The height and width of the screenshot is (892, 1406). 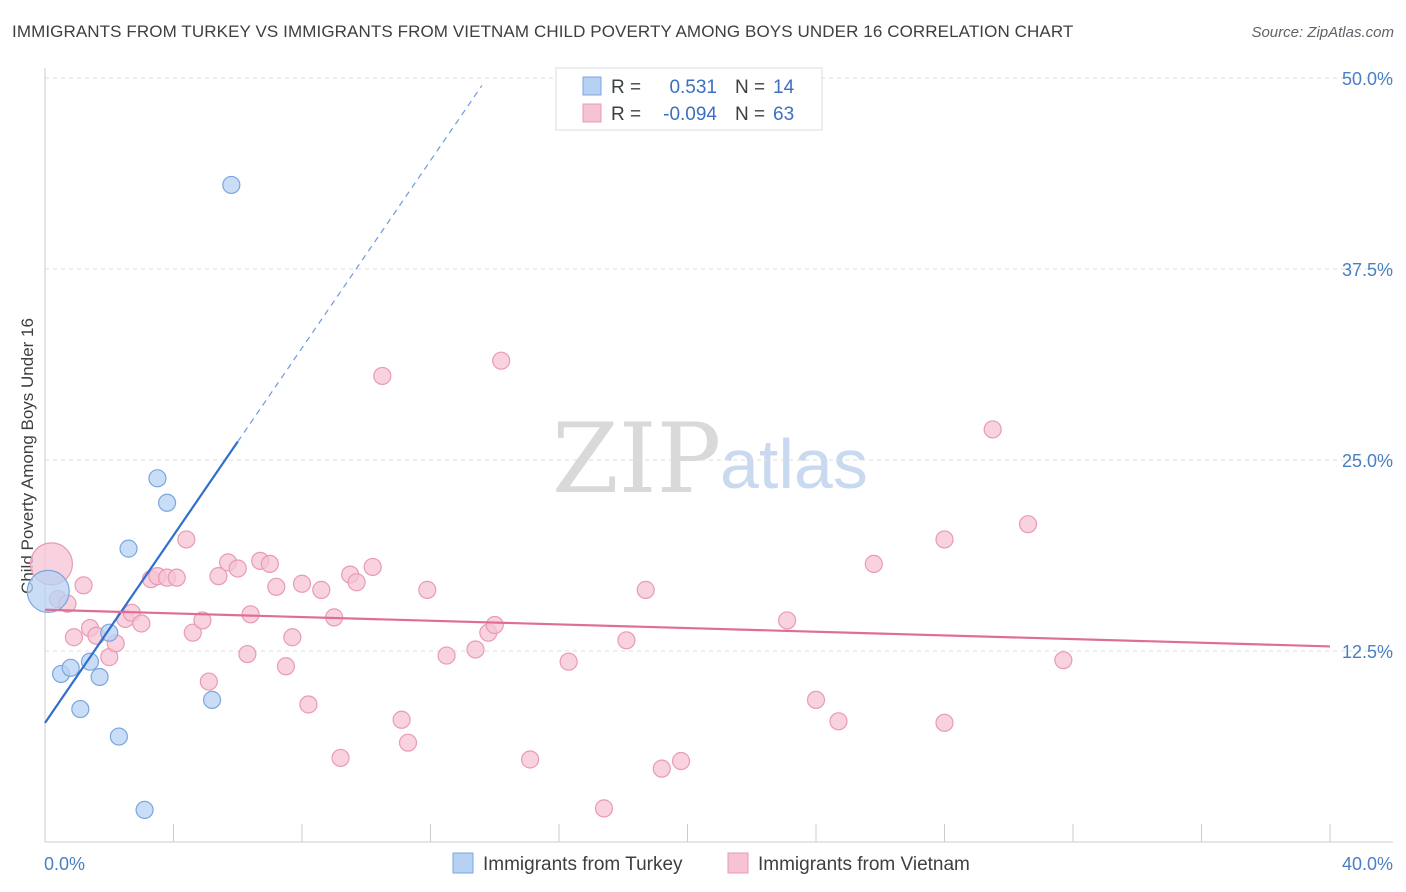 I want to click on trend-line-turkey, so click(x=141, y=582).